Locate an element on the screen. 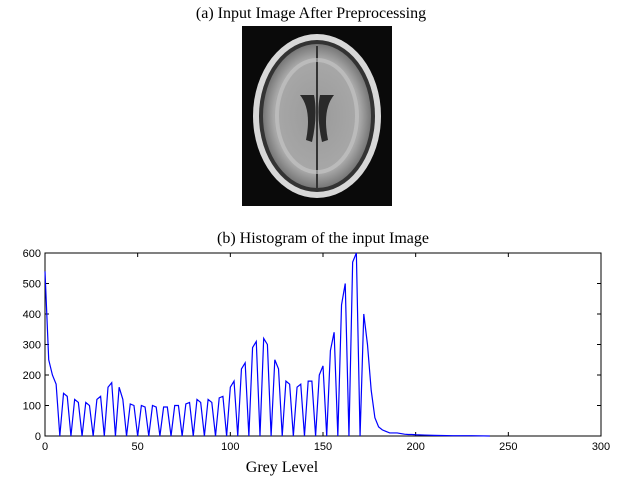 The width and height of the screenshot is (622, 491). chart-title: (b) Histogram of the input Image is located at coordinates (323, 238).